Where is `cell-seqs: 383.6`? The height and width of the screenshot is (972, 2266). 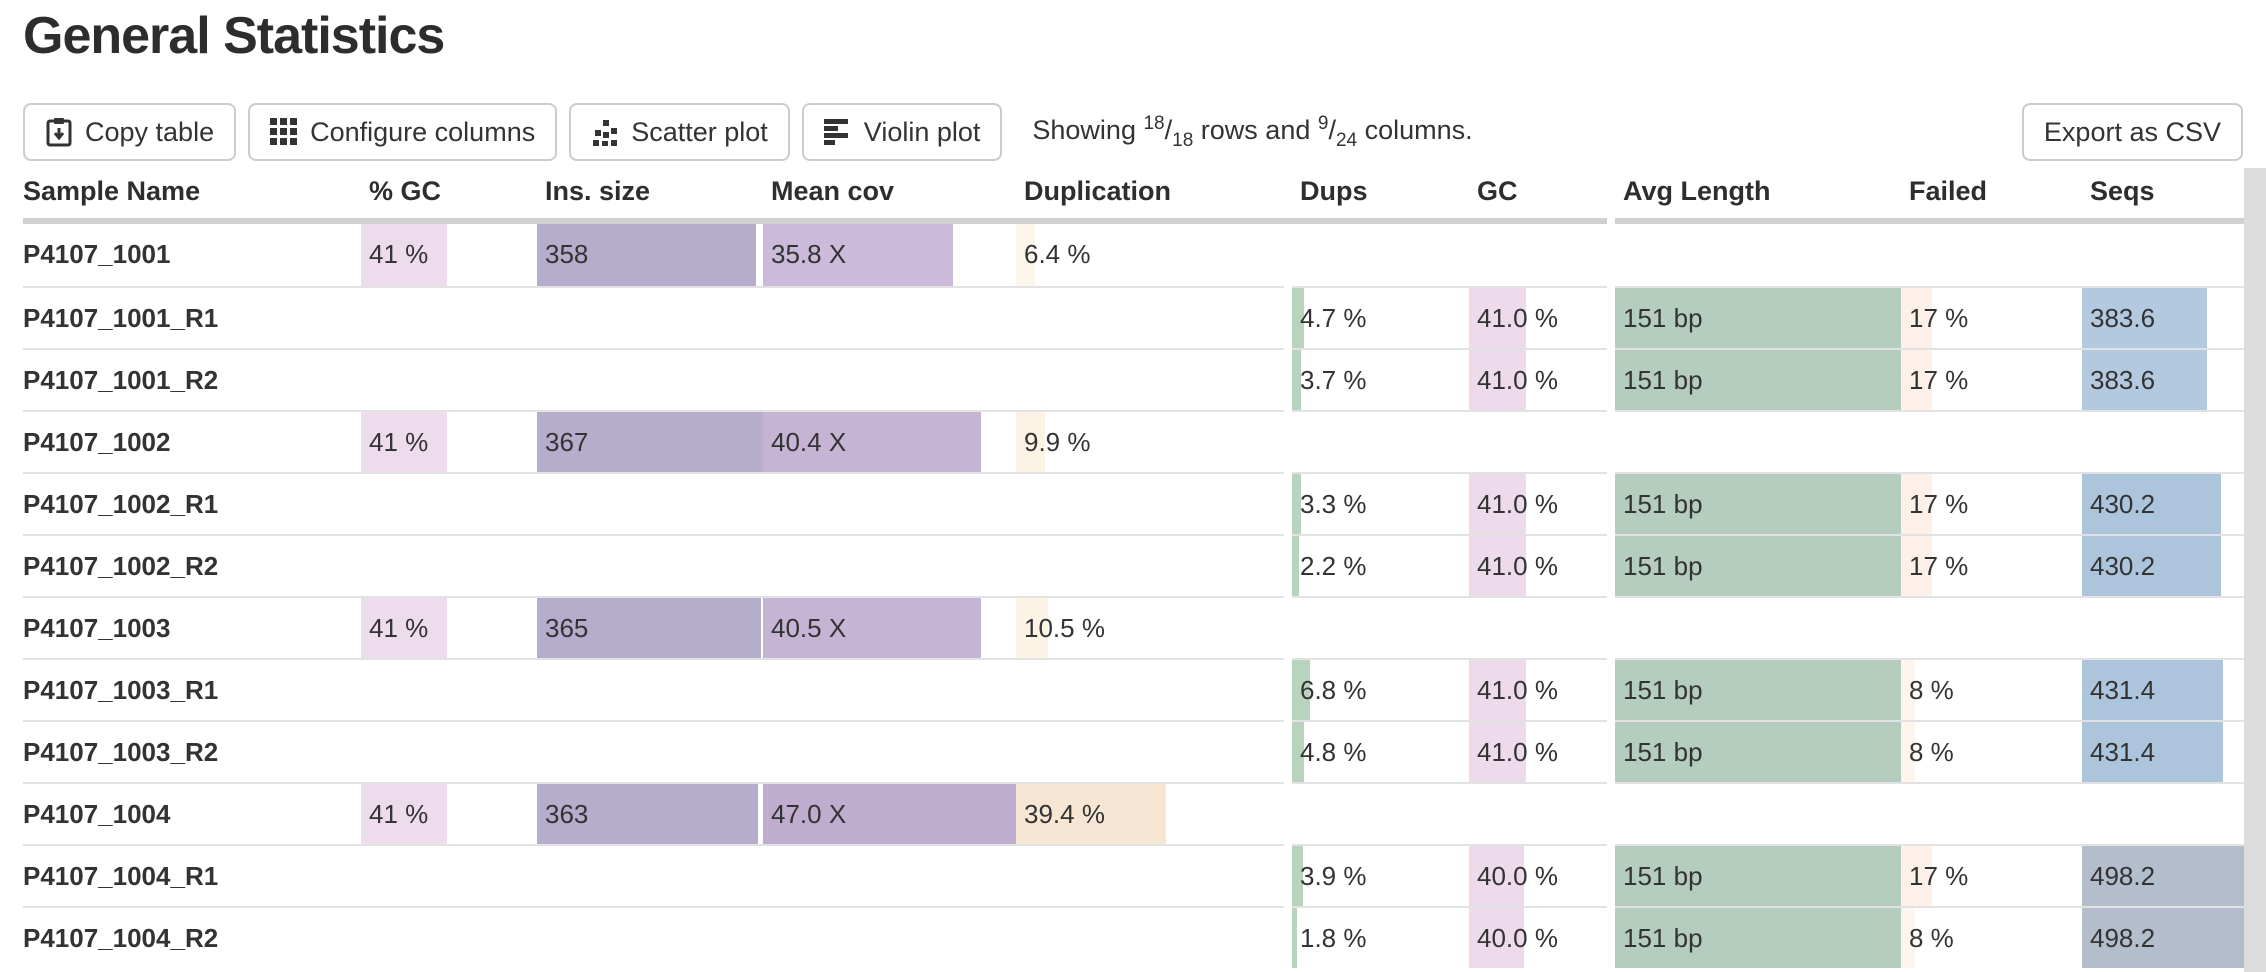
cell-seqs: 383.6 is located at coordinates (2163, 379).